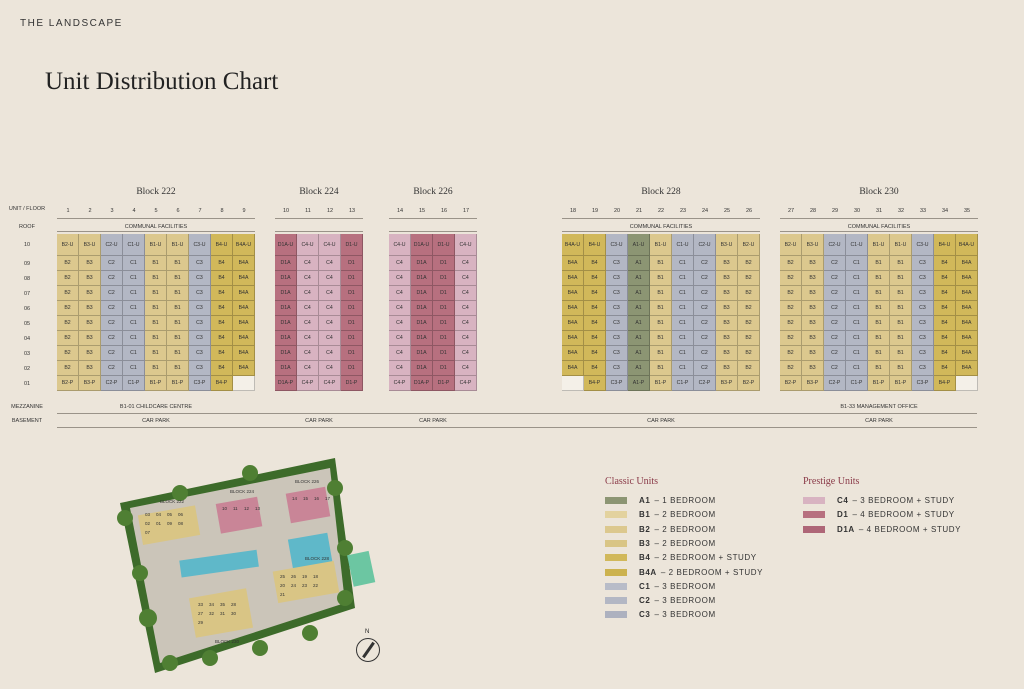  Describe the element at coordinates (645, 615) in the screenshot. I see `legend-code: C3` at that location.